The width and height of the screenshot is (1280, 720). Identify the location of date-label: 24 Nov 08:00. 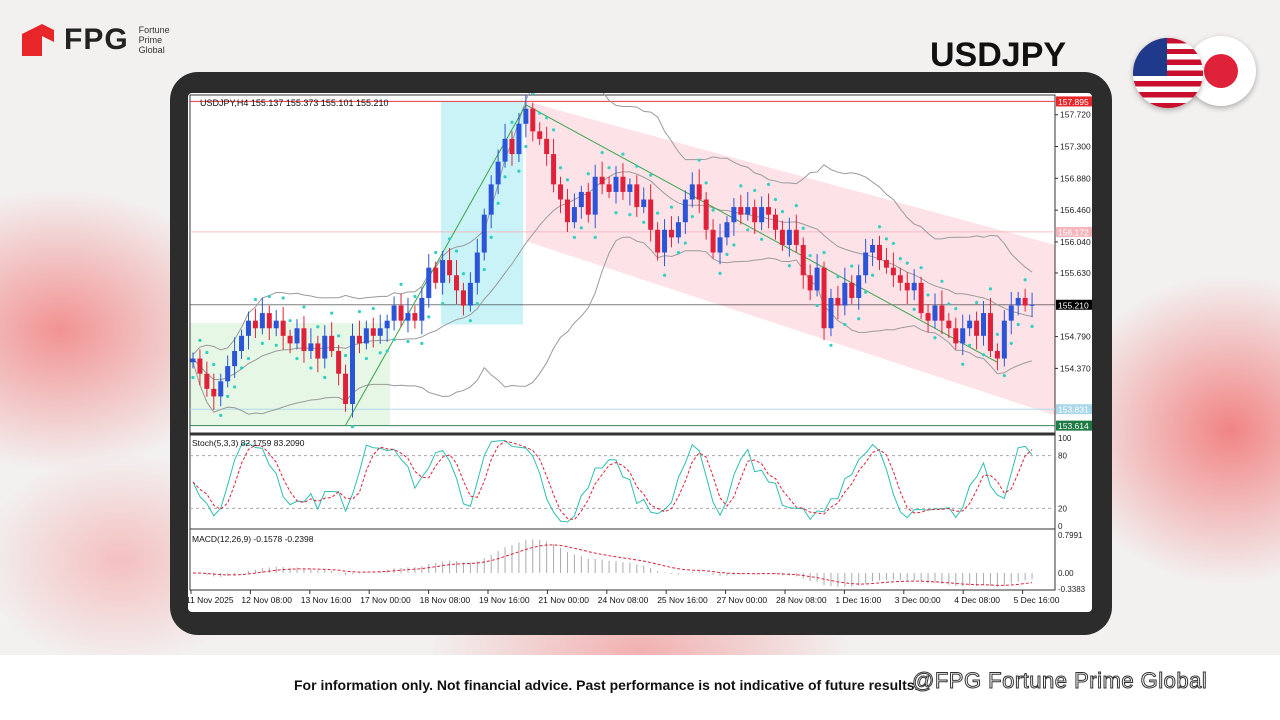
(623, 600).